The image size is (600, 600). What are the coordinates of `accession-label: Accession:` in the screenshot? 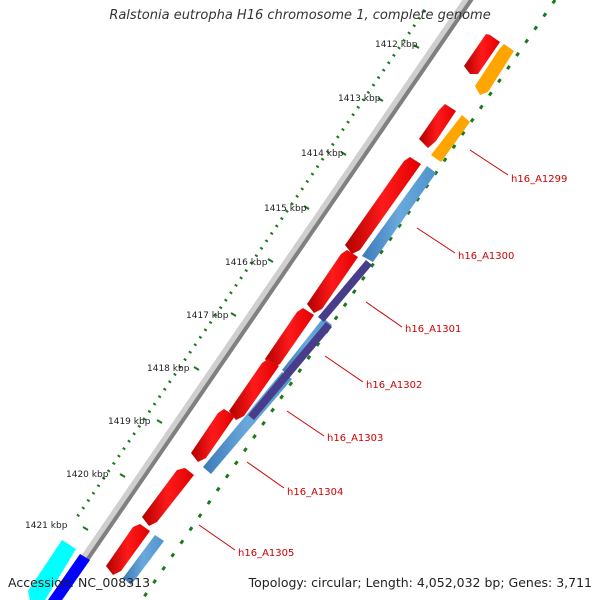 It's located at (41, 582).